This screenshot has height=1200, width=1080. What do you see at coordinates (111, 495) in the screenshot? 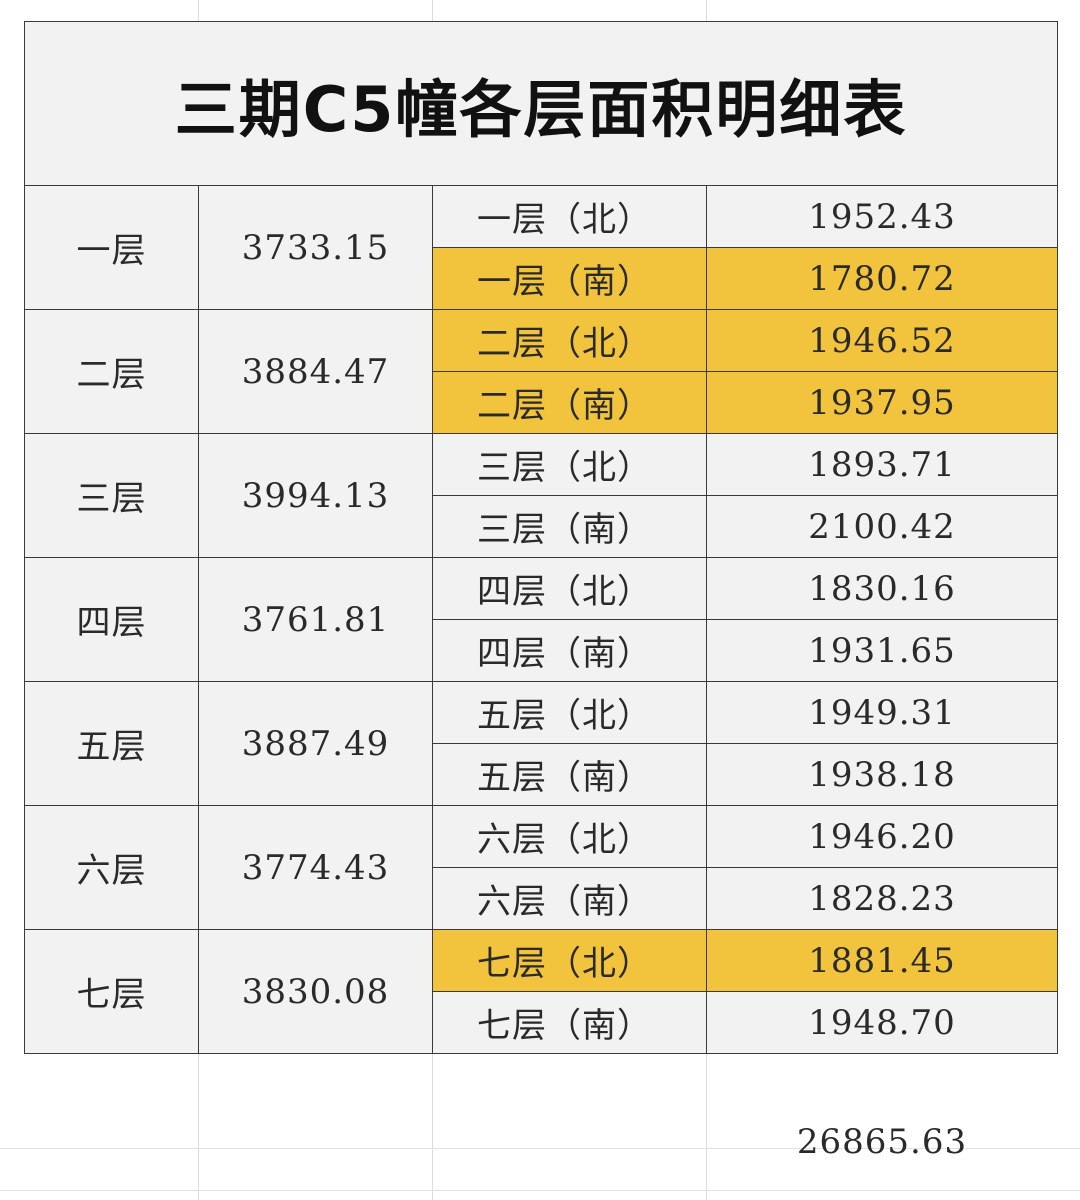
I see `floor-name-cell: 三层` at bounding box center [111, 495].